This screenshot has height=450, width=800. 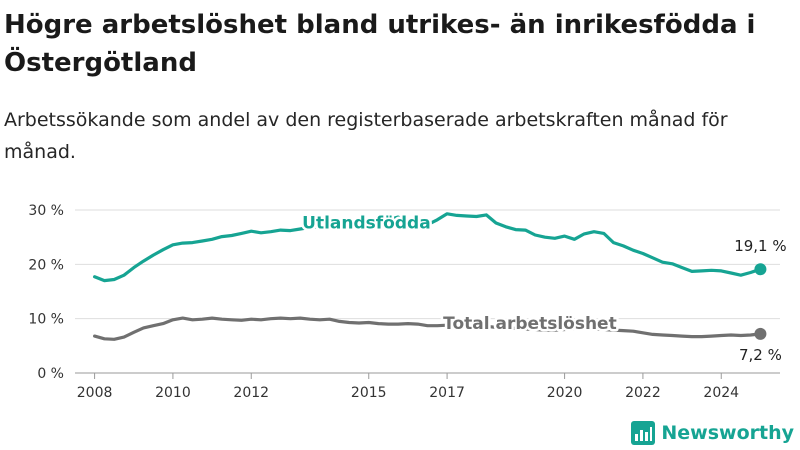 I want to click on end-point-total, so click(x=760, y=333).